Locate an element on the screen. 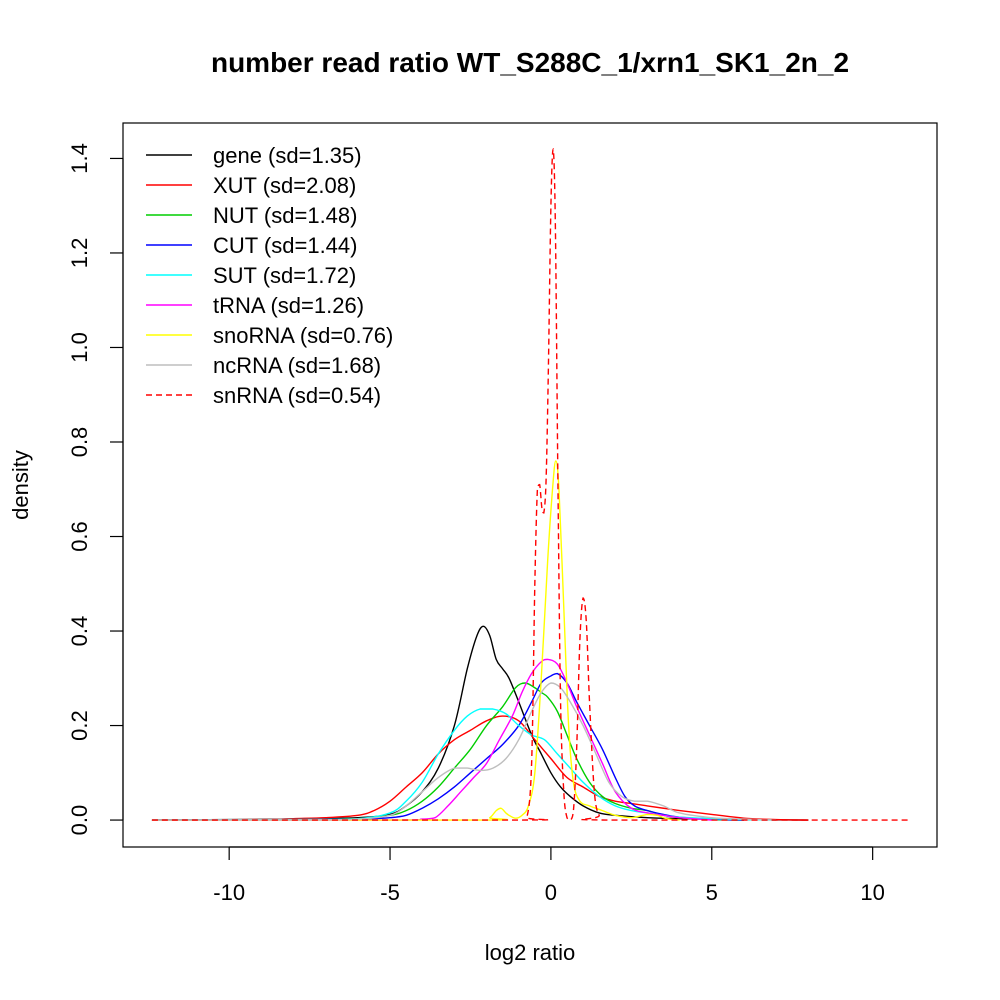 The width and height of the screenshot is (1000, 1000). x-tick-label: -5 is located at coordinates (390, 892).